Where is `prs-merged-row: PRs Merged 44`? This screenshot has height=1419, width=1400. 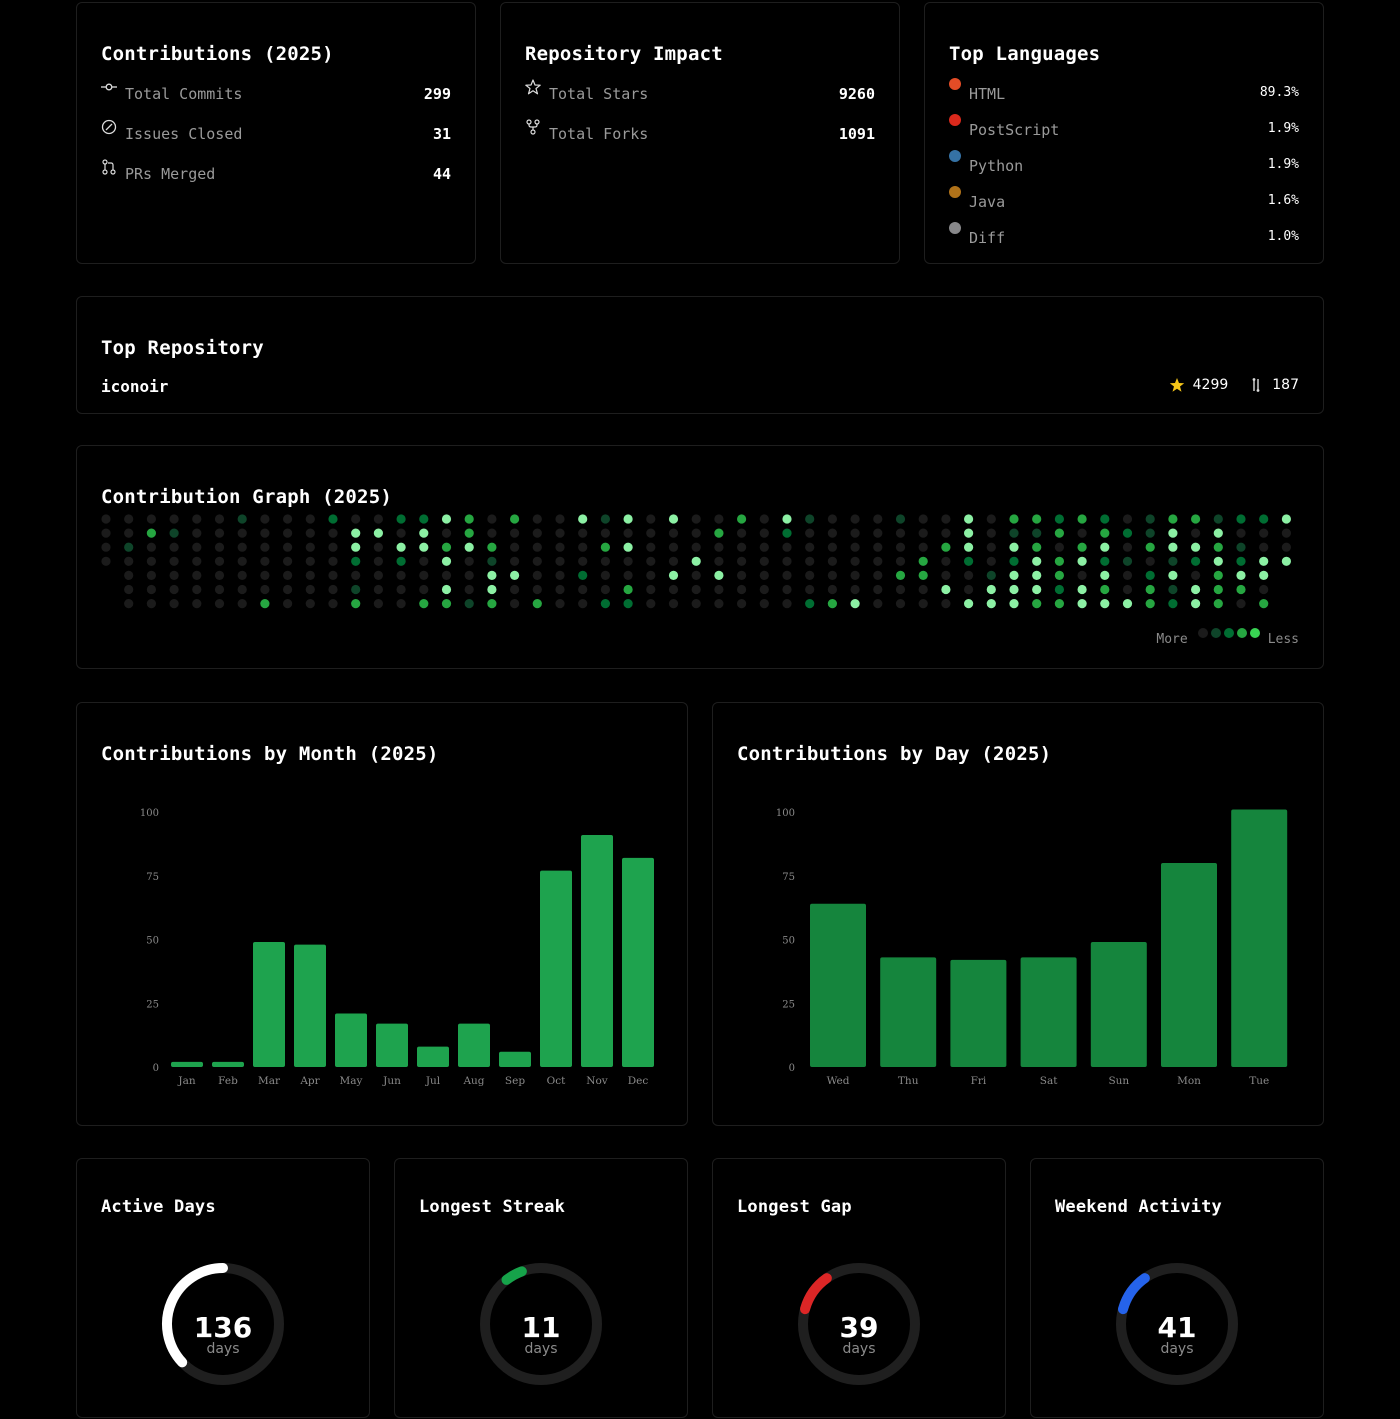
prs-merged-row: PRs Merged 44 is located at coordinates (276, 173).